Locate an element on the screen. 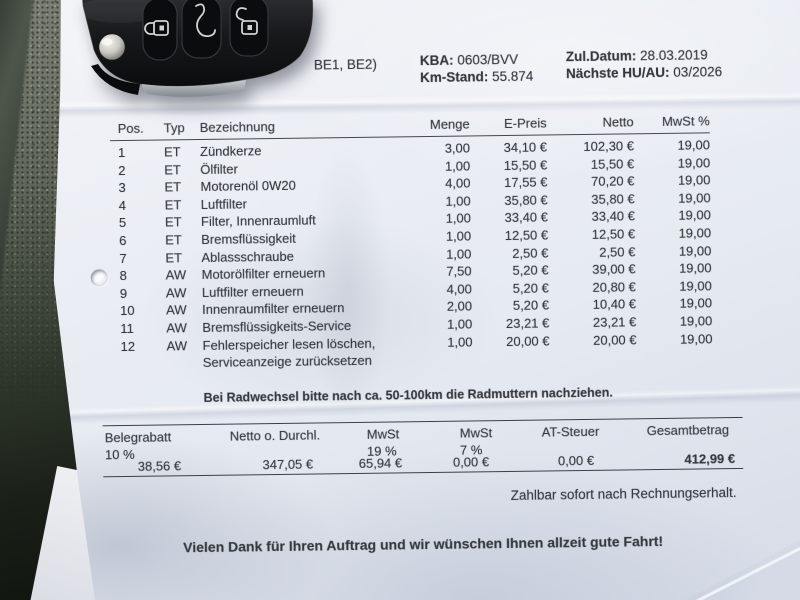  col-epreis: E-Preis is located at coordinates (525, 123).